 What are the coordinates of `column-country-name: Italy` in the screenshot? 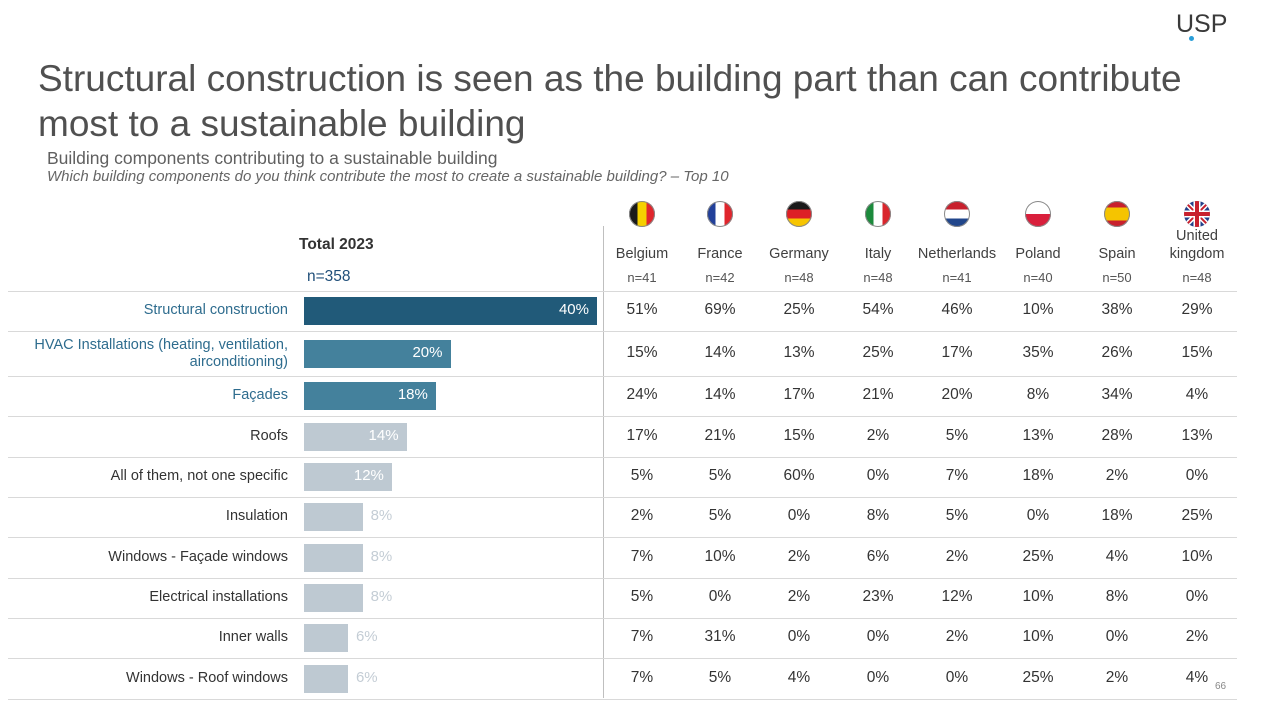 It's located at (878, 254).